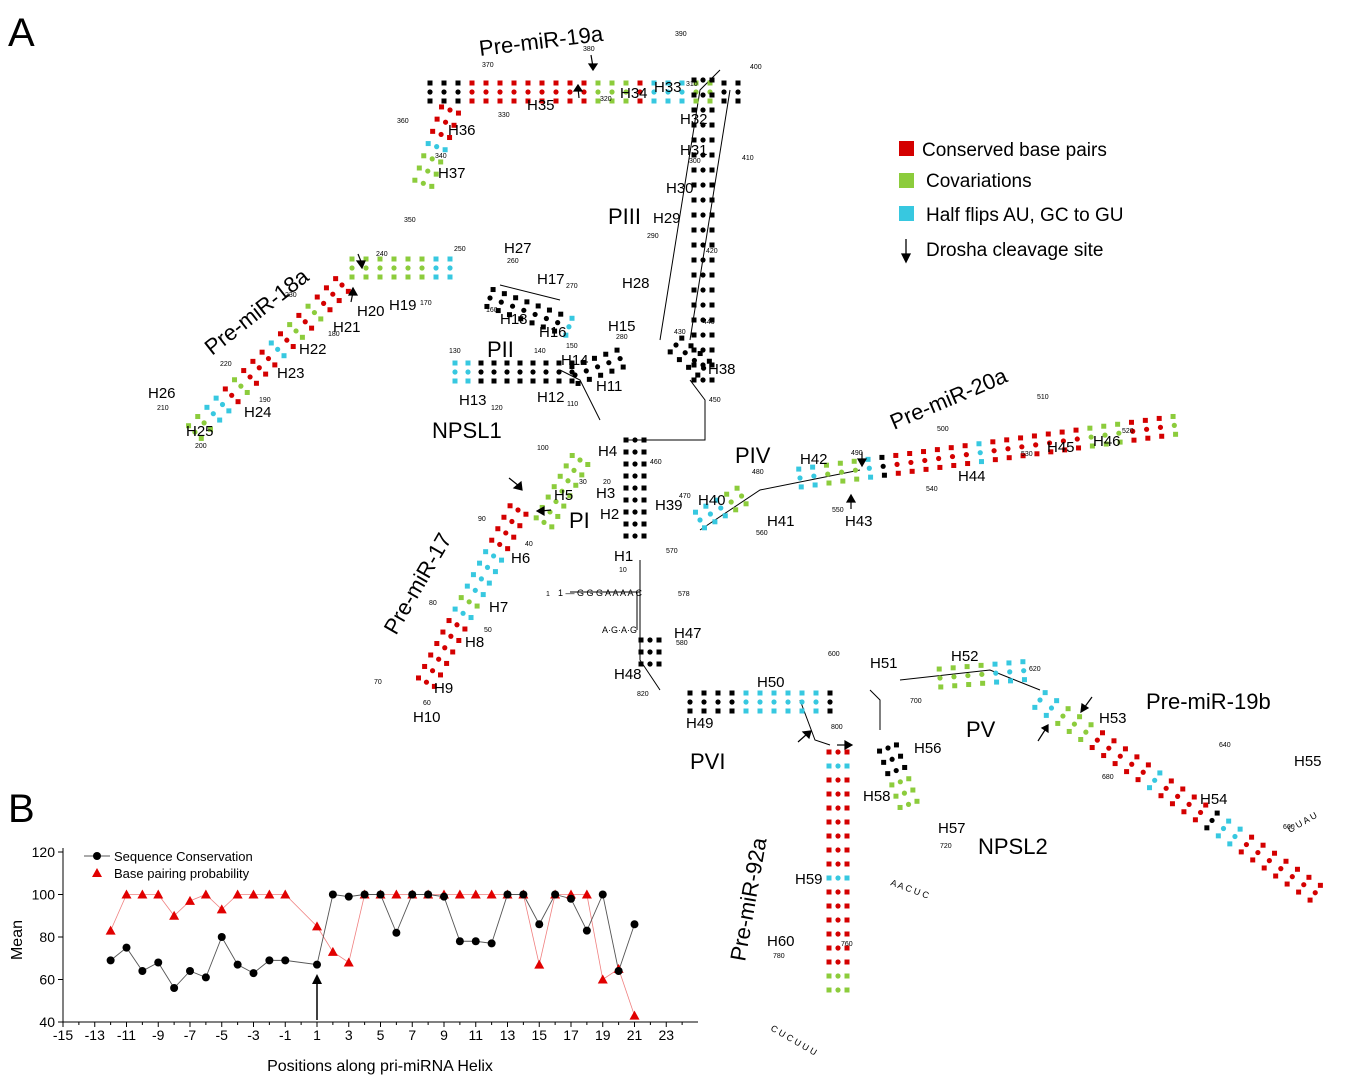  Describe the element at coordinates (712, 251) in the screenshot. I see `pos-label: 420` at that location.